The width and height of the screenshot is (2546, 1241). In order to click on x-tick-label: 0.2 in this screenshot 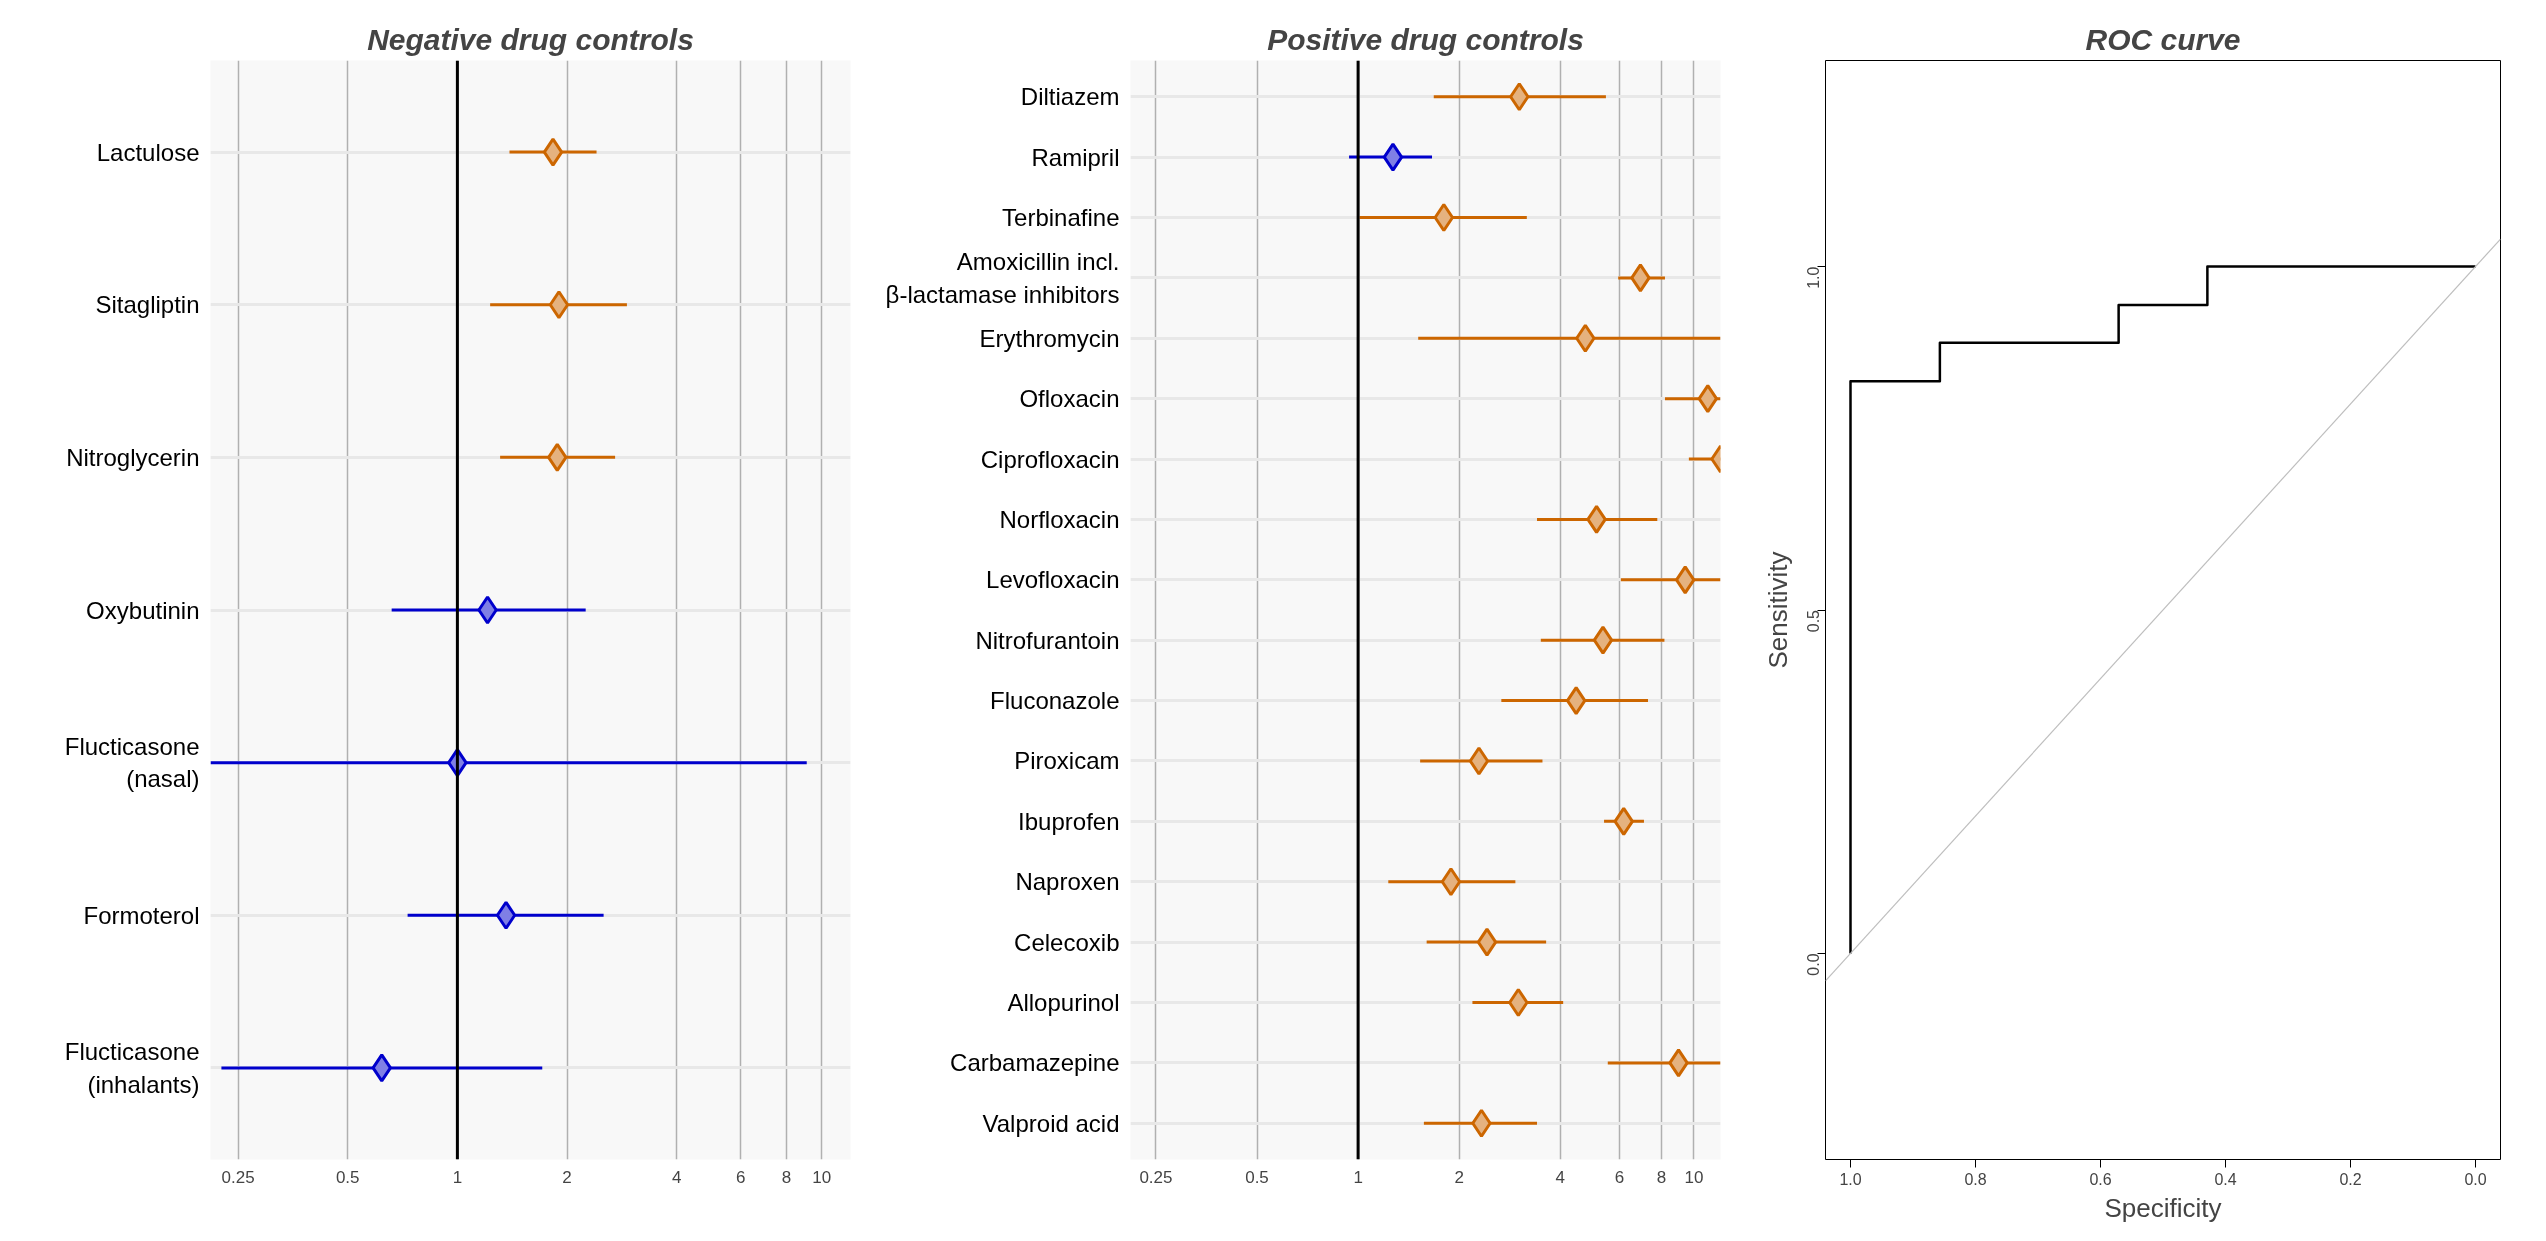, I will do `click(2350, 1179)`.